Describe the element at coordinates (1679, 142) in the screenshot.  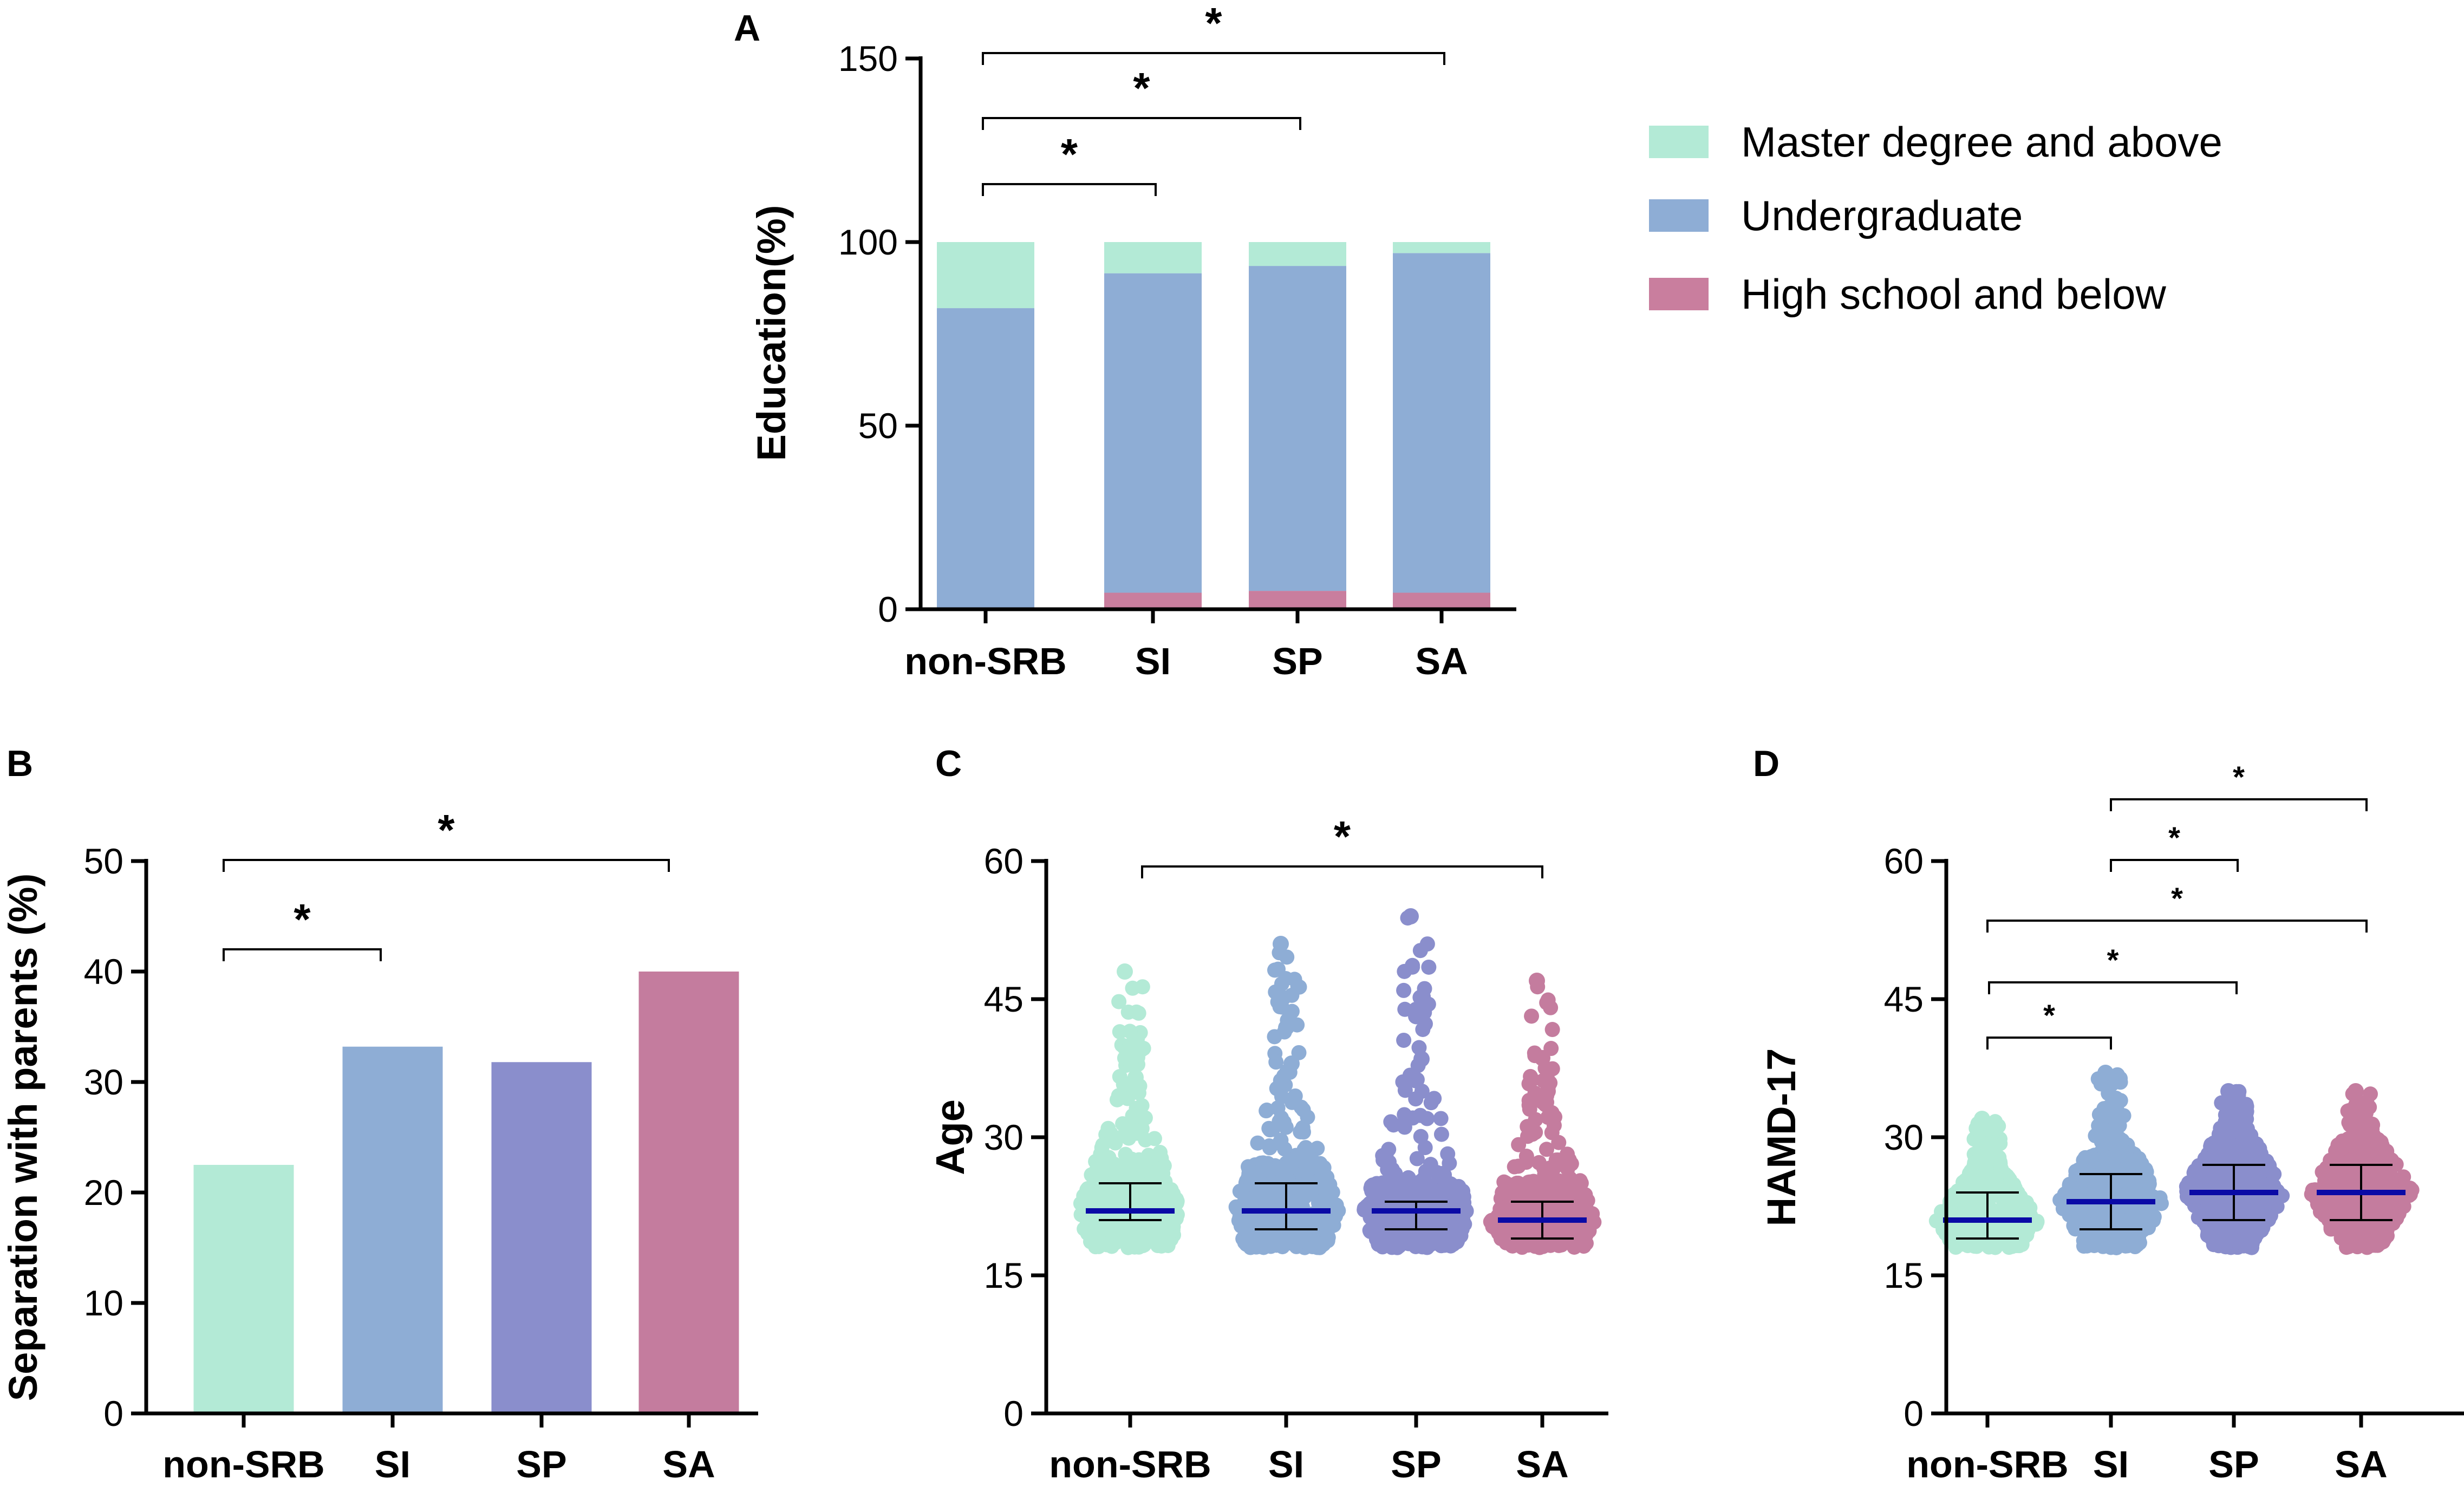
I see `legend-swatch` at that location.